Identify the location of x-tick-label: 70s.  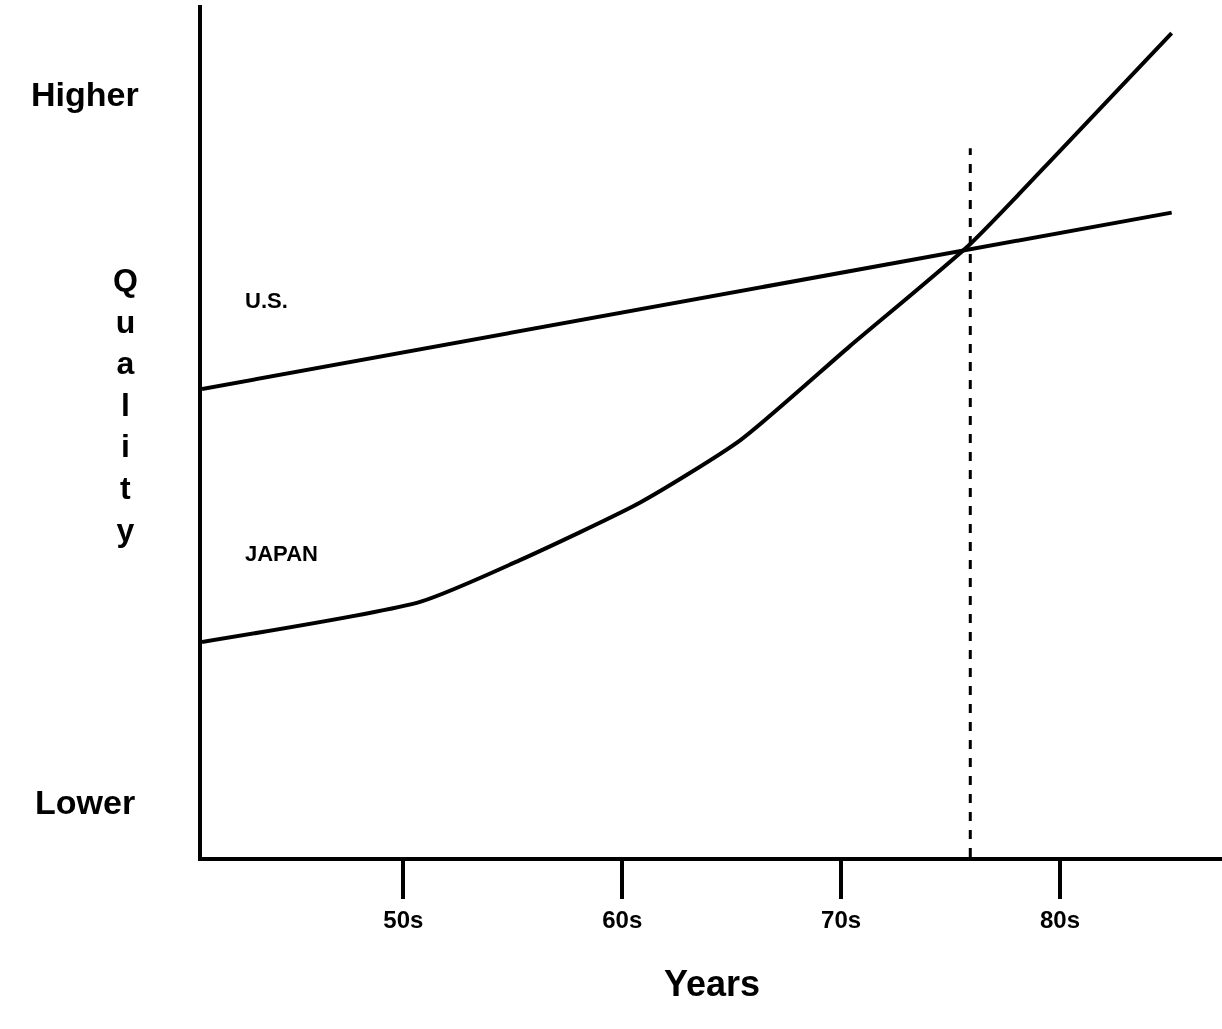
(841, 919).